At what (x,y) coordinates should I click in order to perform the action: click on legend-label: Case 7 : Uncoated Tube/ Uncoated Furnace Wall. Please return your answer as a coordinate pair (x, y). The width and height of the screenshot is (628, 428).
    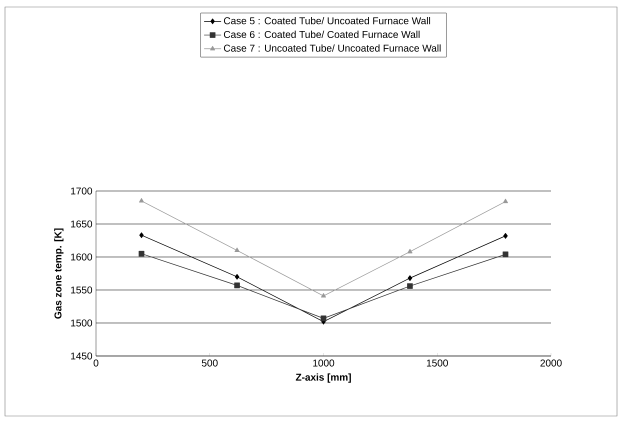
    Looking at the image, I should click on (332, 48).